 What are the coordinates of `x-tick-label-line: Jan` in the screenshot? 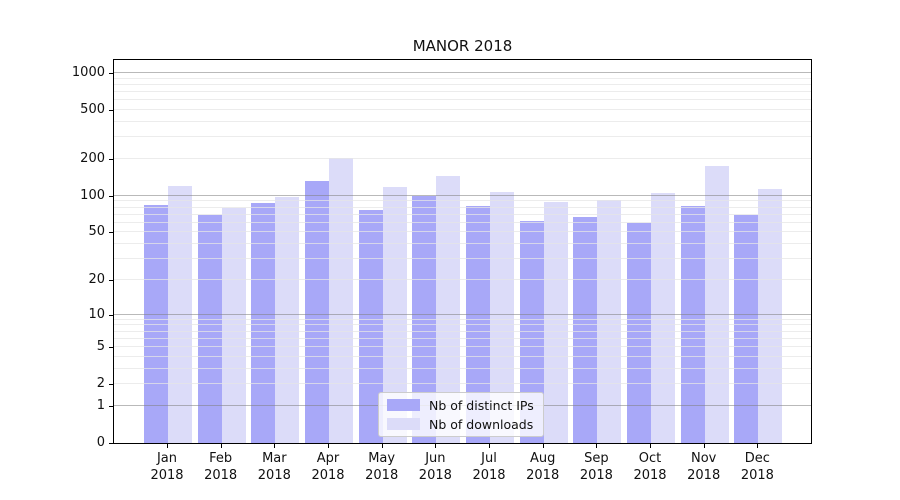 It's located at (167, 458).